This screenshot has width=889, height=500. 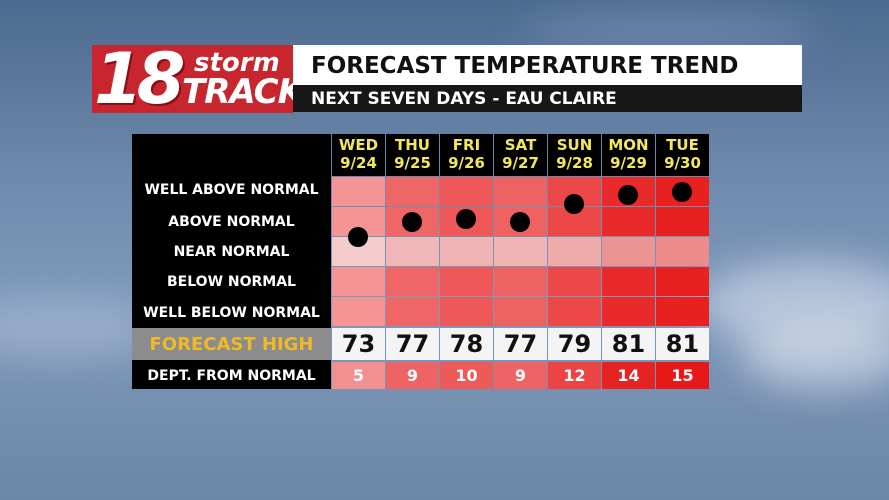 What do you see at coordinates (574, 375) in the screenshot?
I see `dept-from-normal-value: 12` at bounding box center [574, 375].